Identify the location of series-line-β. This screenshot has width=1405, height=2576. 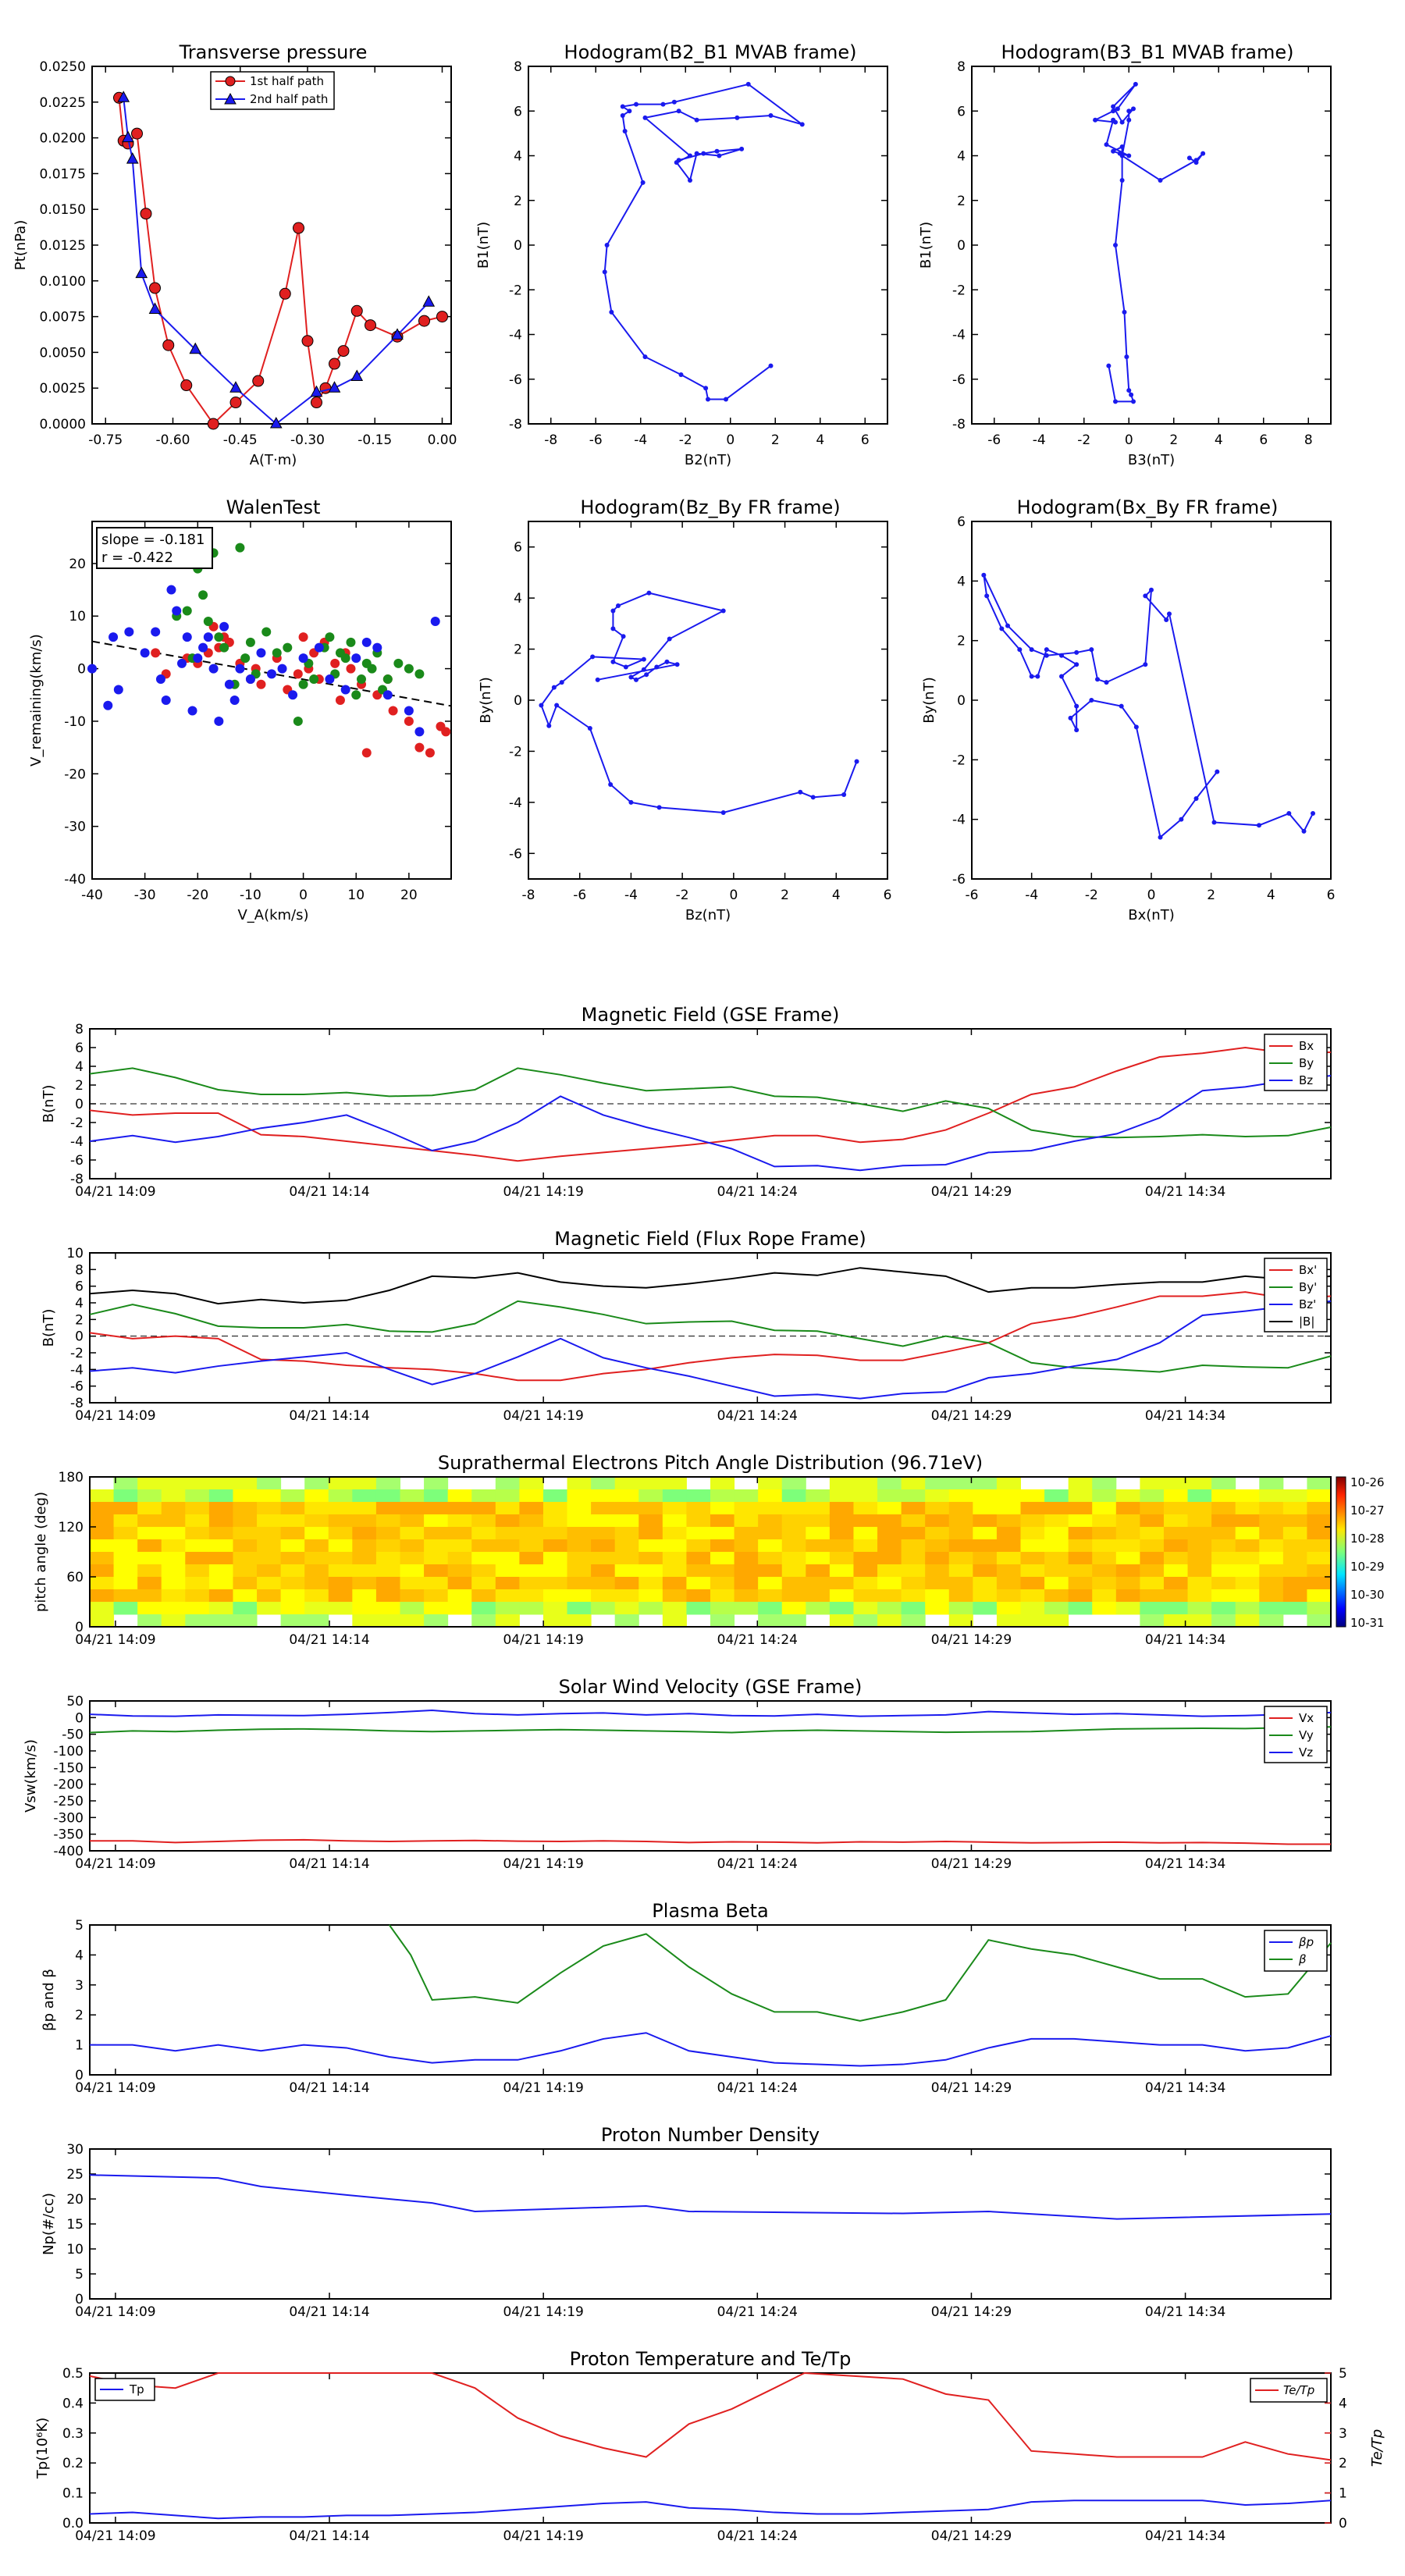
(860, 1973).